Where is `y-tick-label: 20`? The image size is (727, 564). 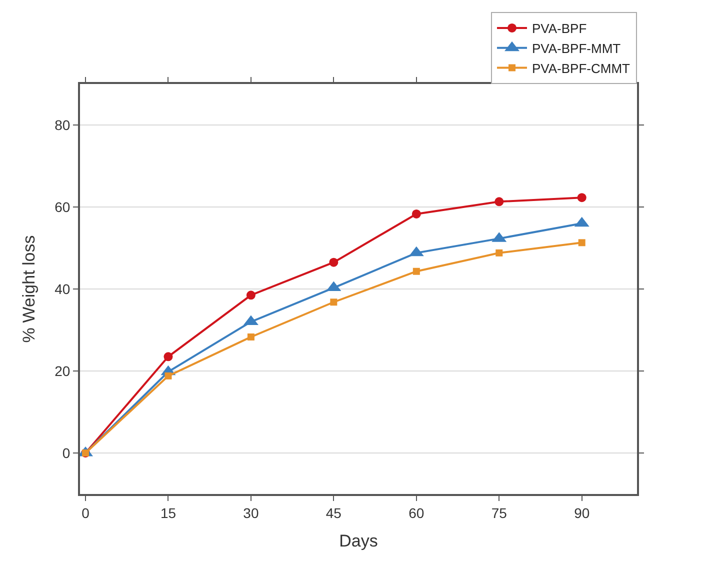 y-tick-label: 20 is located at coordinates (62, 370).